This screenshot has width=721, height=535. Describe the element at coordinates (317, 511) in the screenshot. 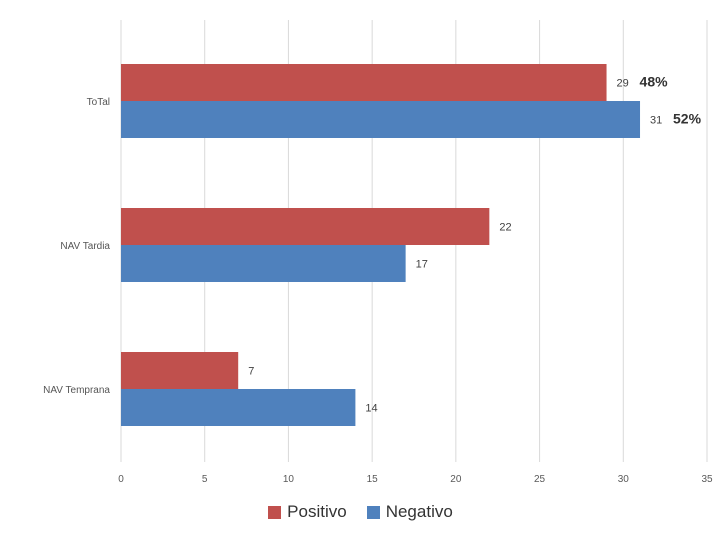

I see `legend-label-positivo: Positivo` at that location.